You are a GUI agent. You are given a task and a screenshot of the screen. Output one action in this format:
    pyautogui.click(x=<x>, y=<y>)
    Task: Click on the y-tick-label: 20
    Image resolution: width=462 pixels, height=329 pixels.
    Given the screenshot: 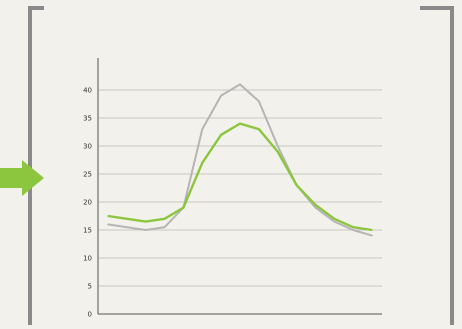 What is the action you would take?
    pyautogui.click(x=87, y=203)
    